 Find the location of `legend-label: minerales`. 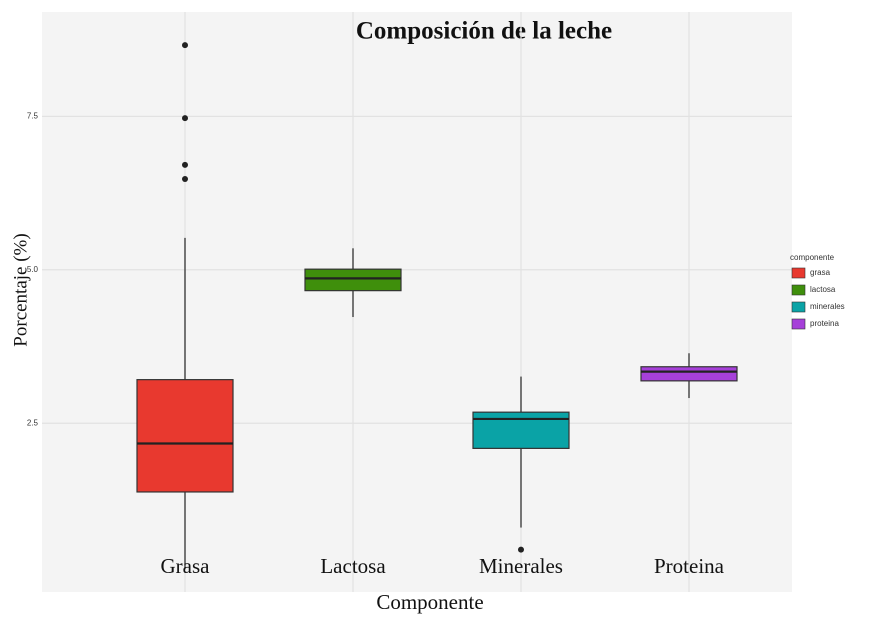

legend-label: minerales is located at coordinates (827, 306).